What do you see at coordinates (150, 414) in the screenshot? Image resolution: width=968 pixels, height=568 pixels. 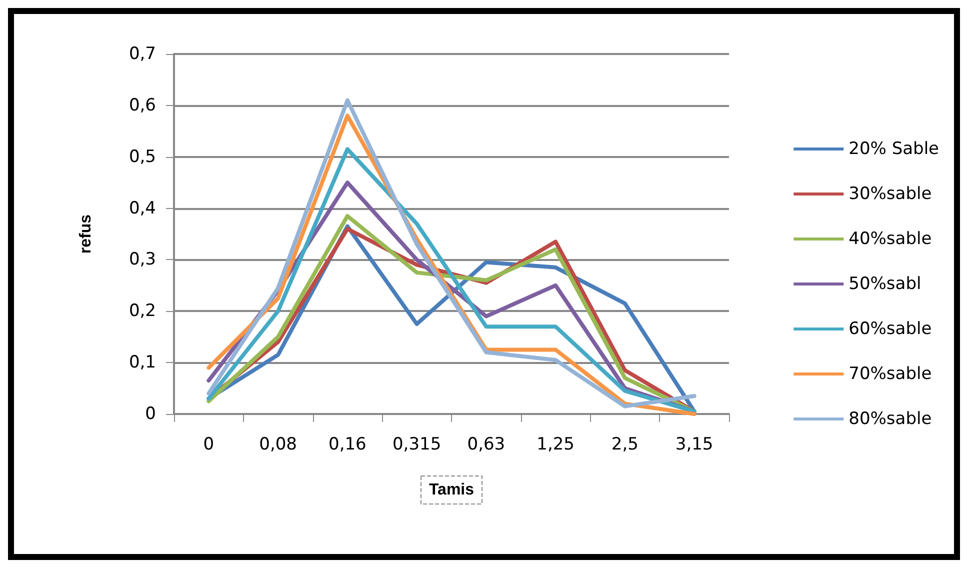 I see `y-tick-label: 0` at bounding box center [150, 414].